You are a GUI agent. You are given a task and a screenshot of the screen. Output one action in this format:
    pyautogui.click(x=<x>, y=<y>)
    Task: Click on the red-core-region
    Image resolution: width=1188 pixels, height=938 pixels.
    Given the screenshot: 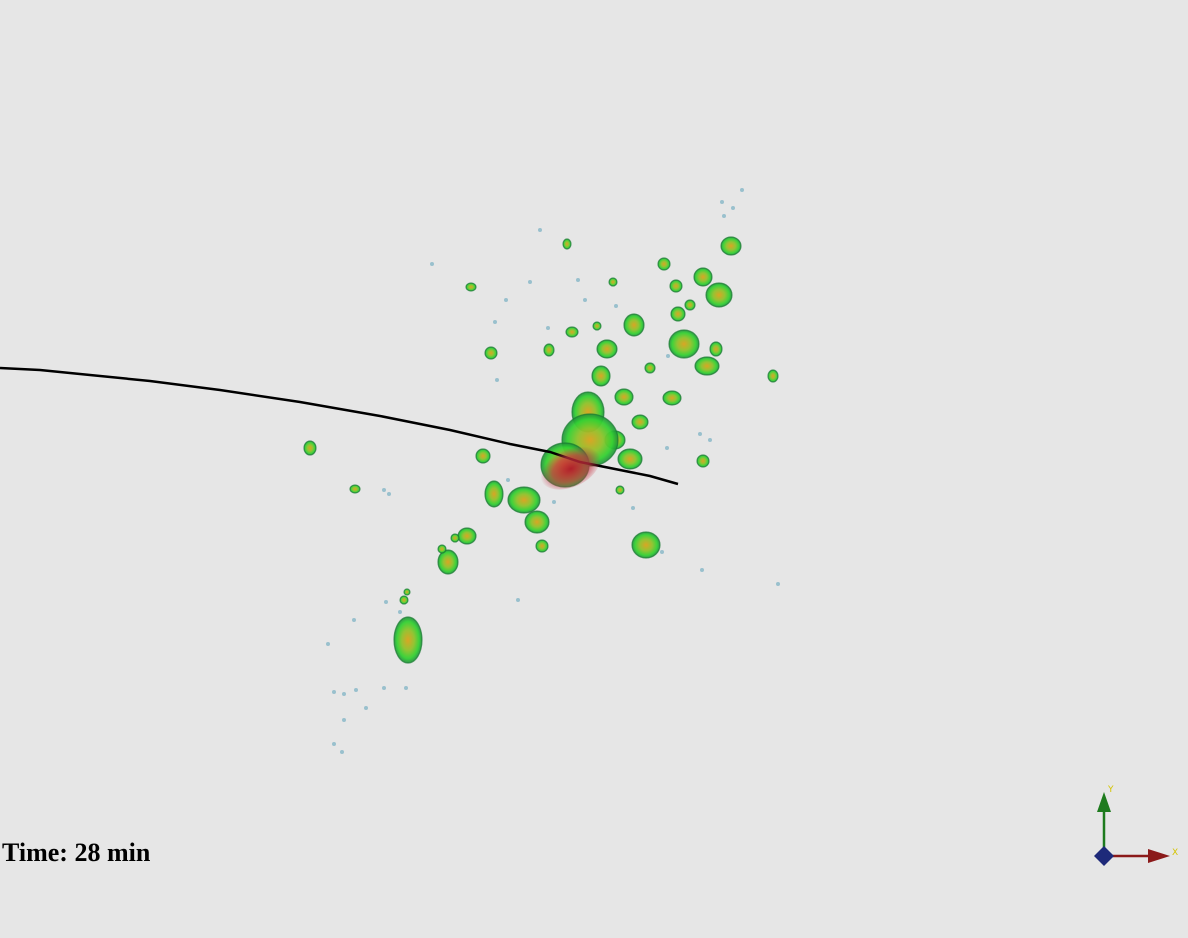 What is the action you would take?
    pyautogui.click(x=570, y=467)
    